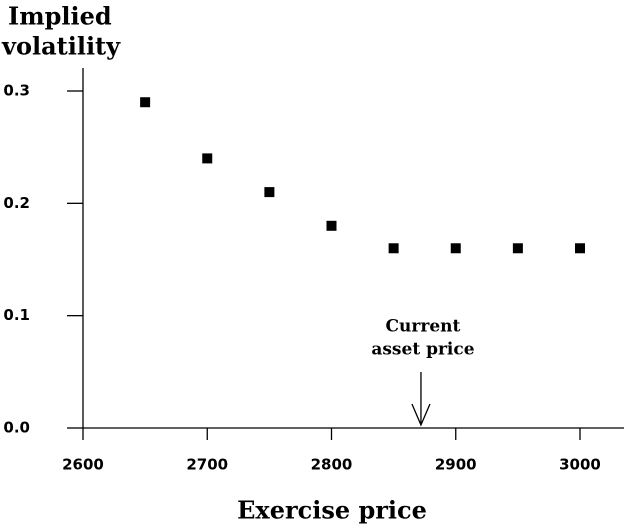  What do you see at coordinates (423, 327) in the screenshot?
I see `annotation: Current` at bounding box center [423, 327].